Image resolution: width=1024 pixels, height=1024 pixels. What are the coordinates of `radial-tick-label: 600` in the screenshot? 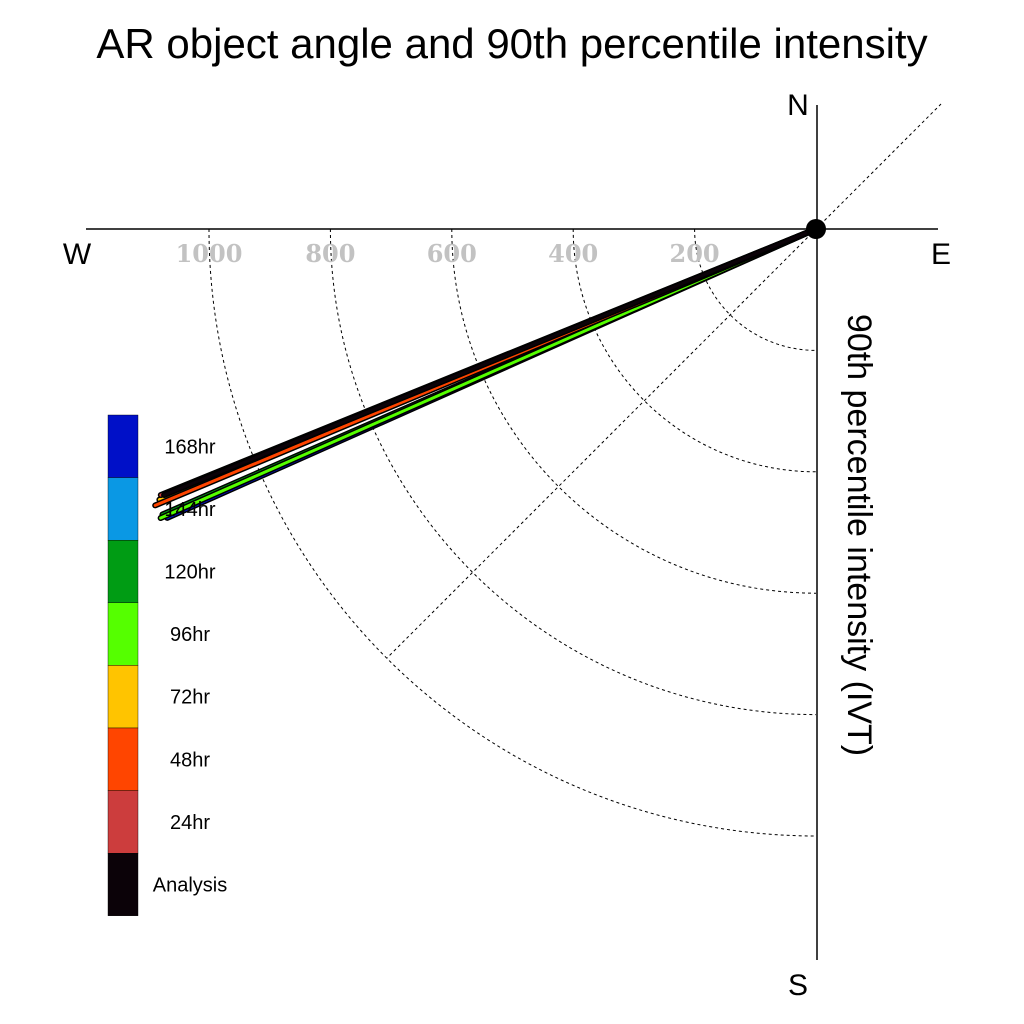 It's located at (452, 253).